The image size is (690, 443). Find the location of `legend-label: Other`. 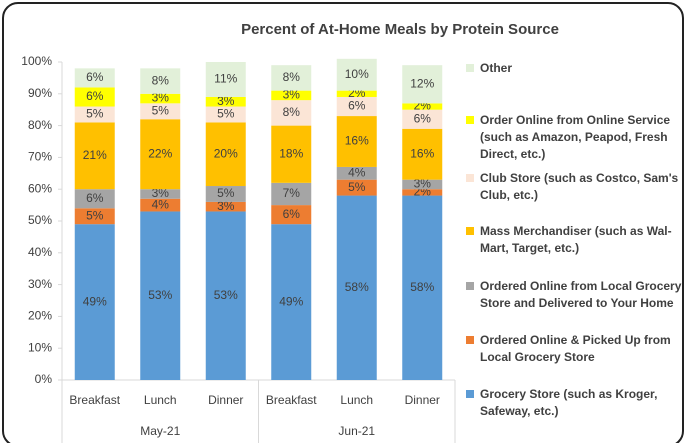

legend-label: Other is located at coordinates (496, 68).